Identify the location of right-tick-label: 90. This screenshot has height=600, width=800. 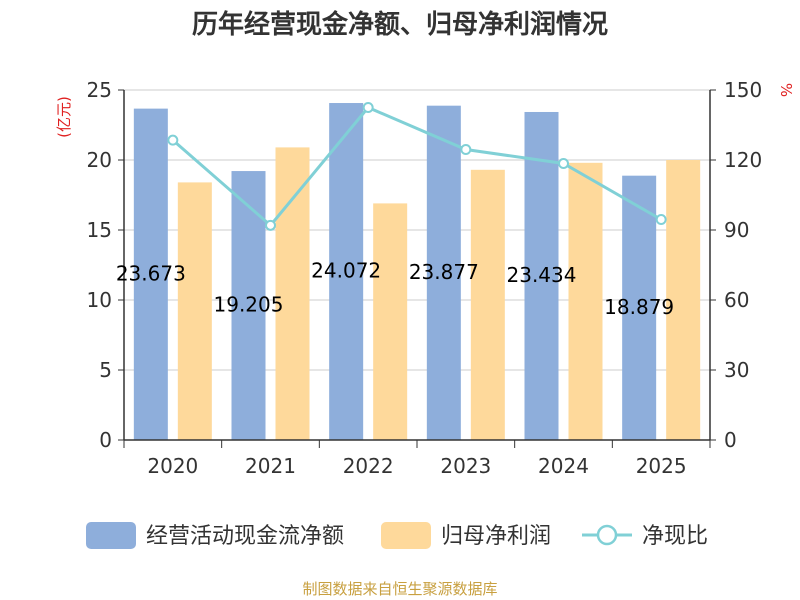
(736, 230).